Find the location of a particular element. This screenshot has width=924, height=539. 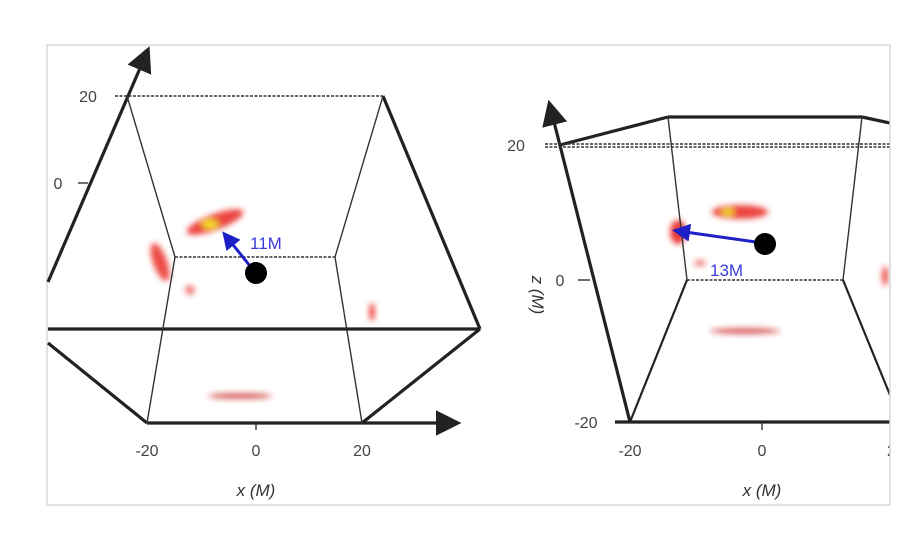

z-axis is located at coordinates (587, 261).